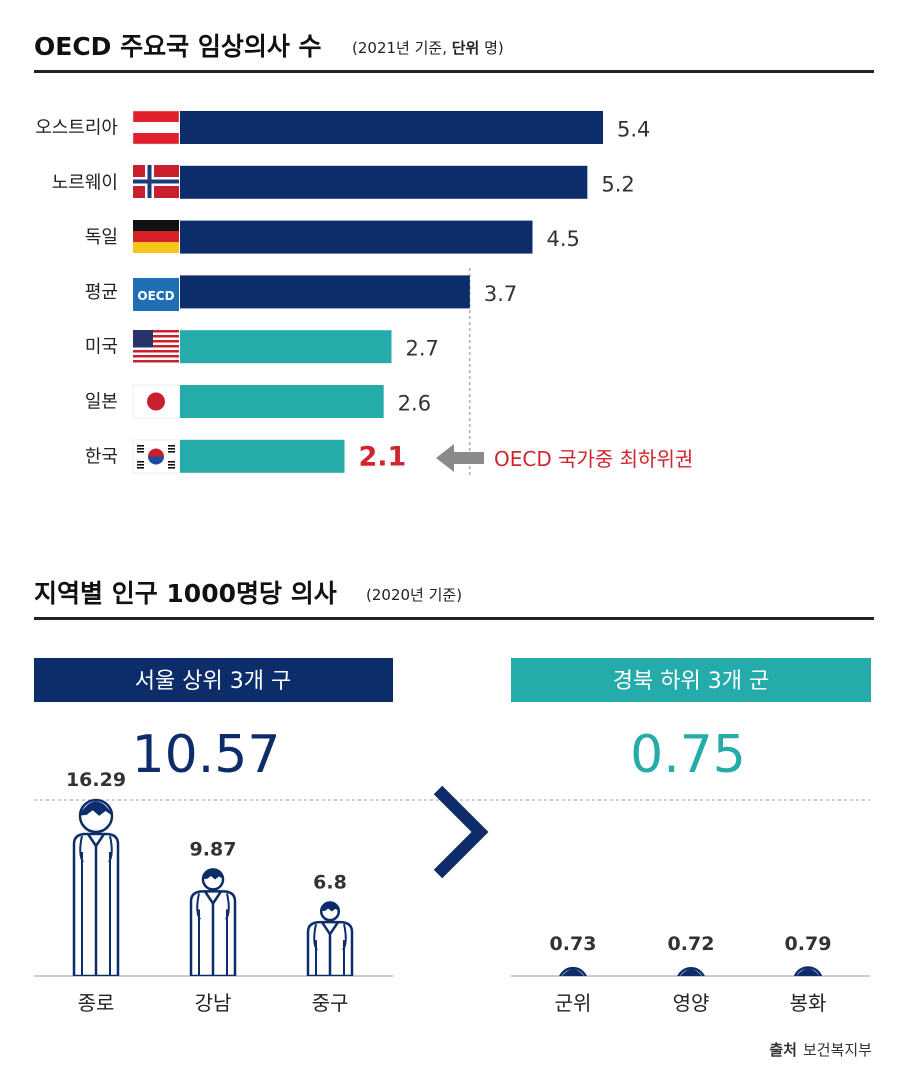  Describe the element at coordinates (383, 456) in the screenshot. I see `bar-value-label: 2.1` at that location.